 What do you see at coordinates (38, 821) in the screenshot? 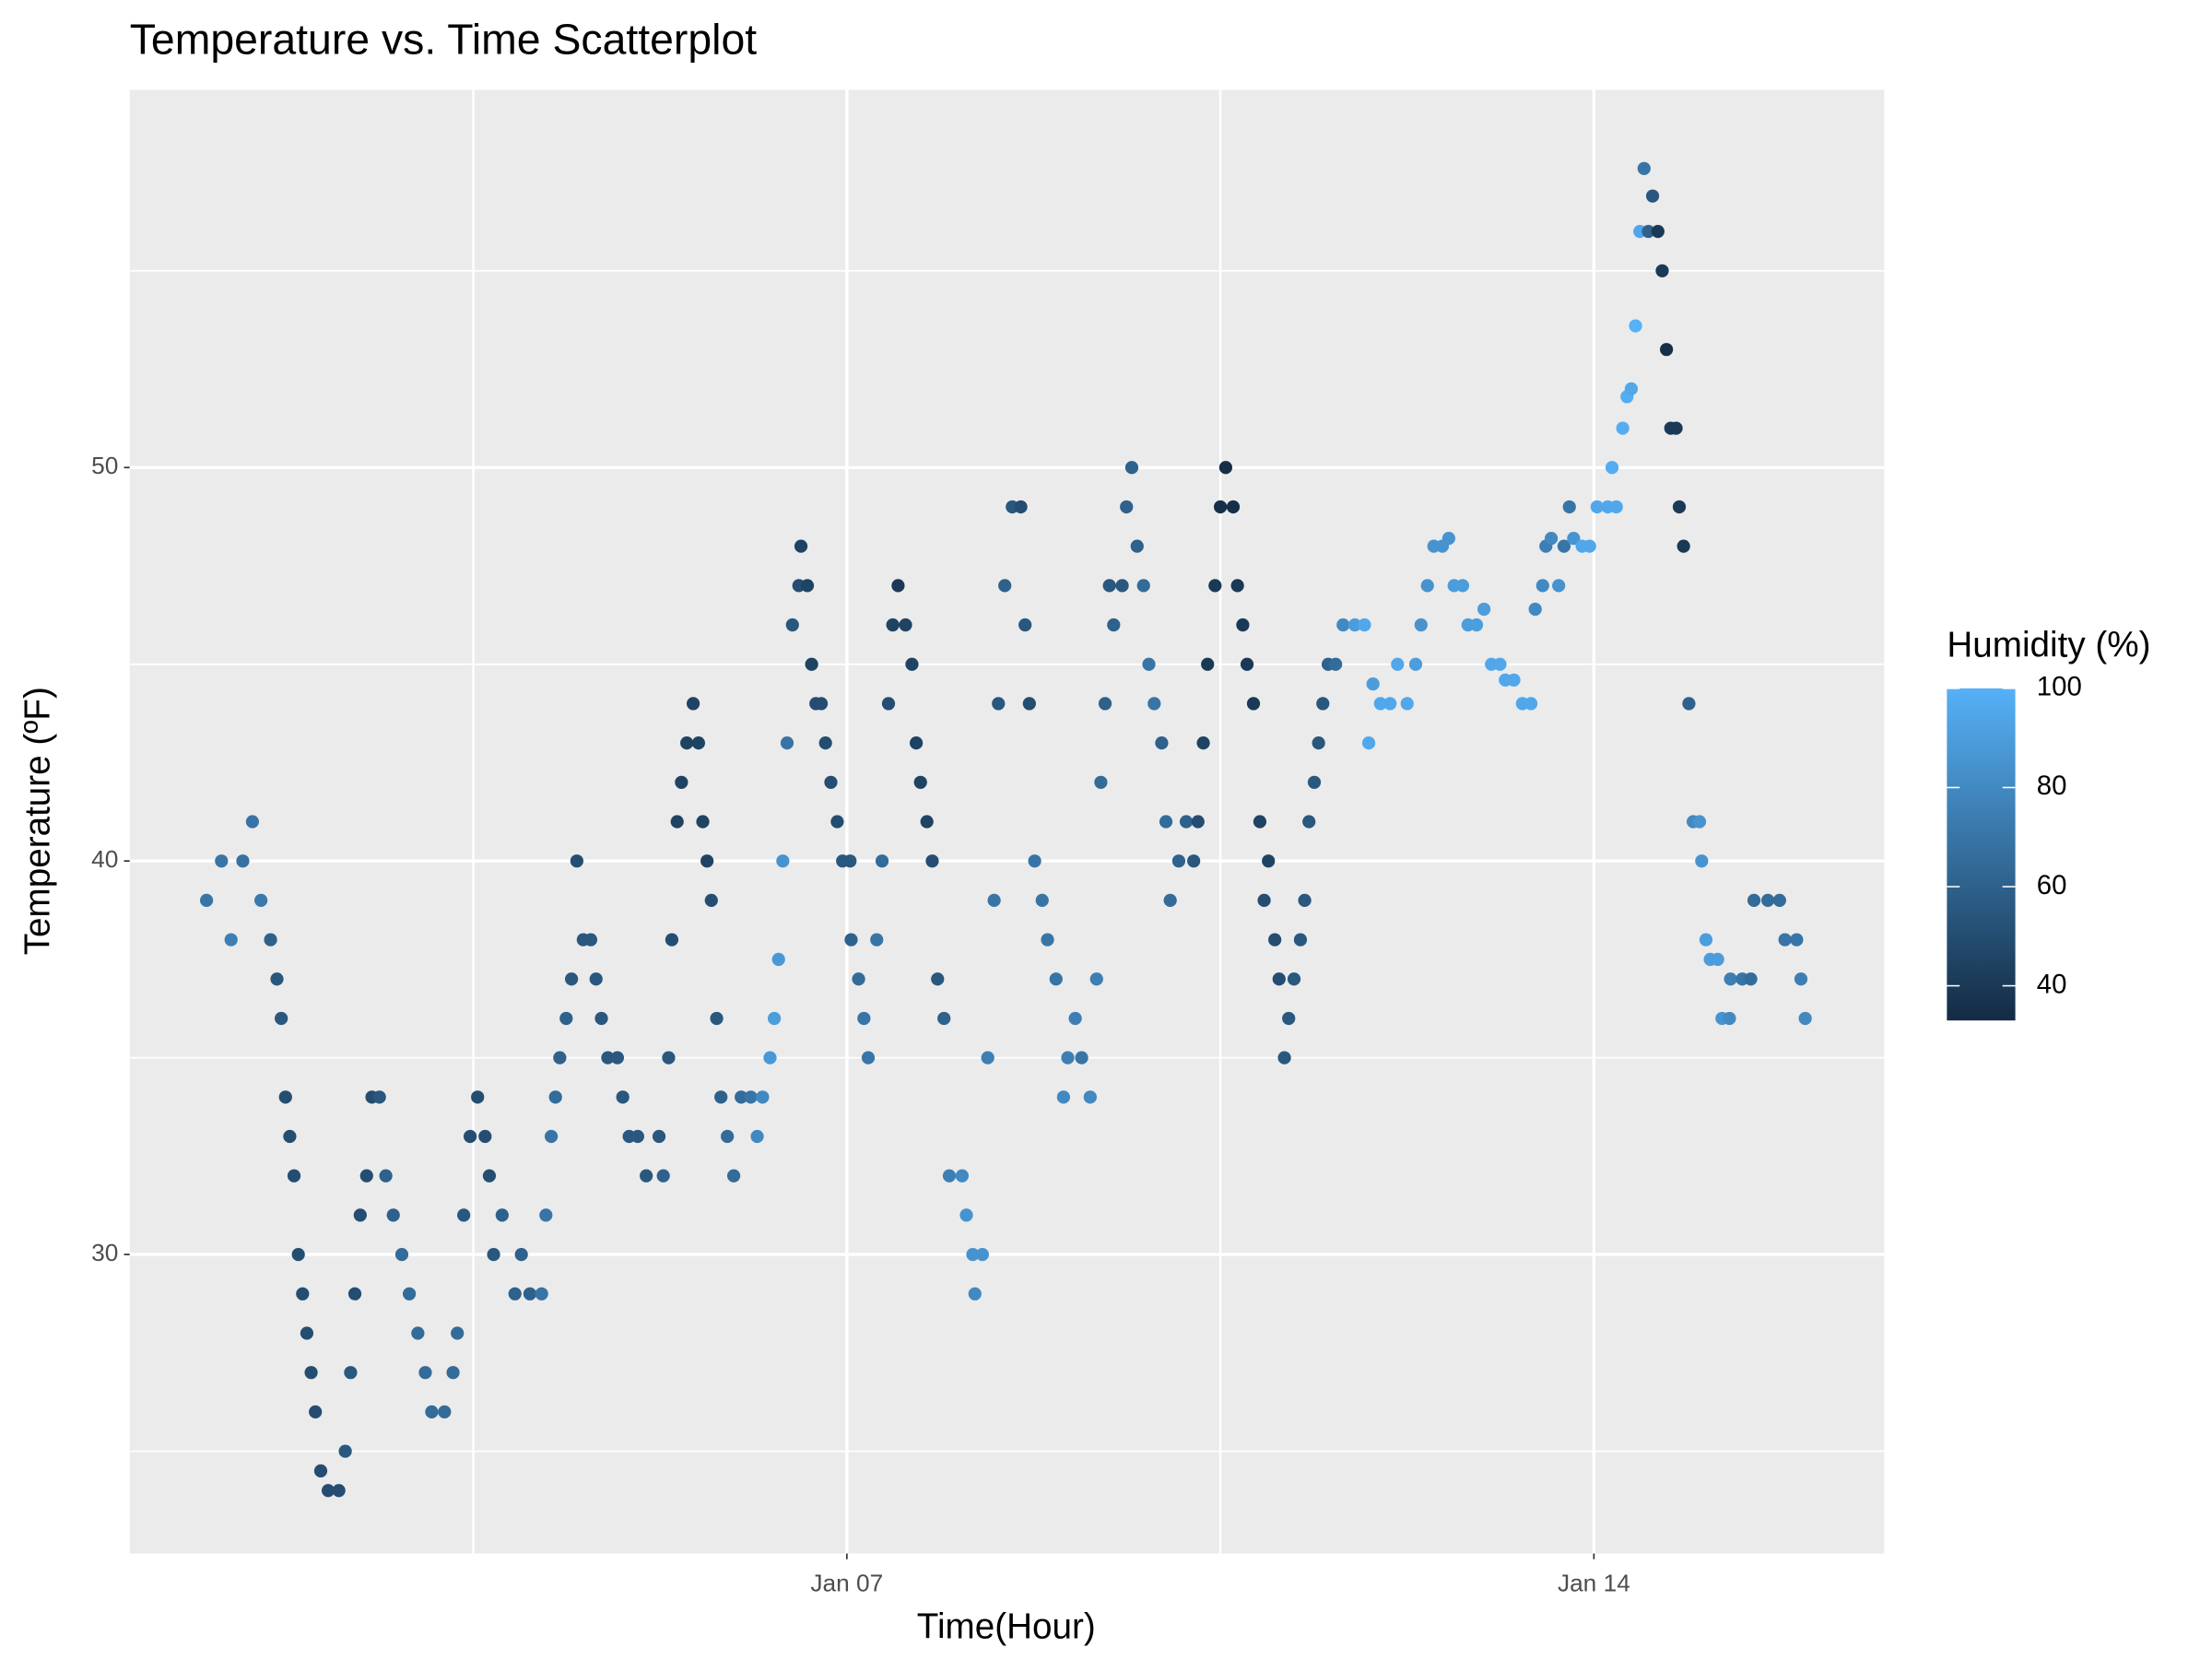
I see `y-axis-label: Temperature (ºF)` at bounding box center [38, 821].